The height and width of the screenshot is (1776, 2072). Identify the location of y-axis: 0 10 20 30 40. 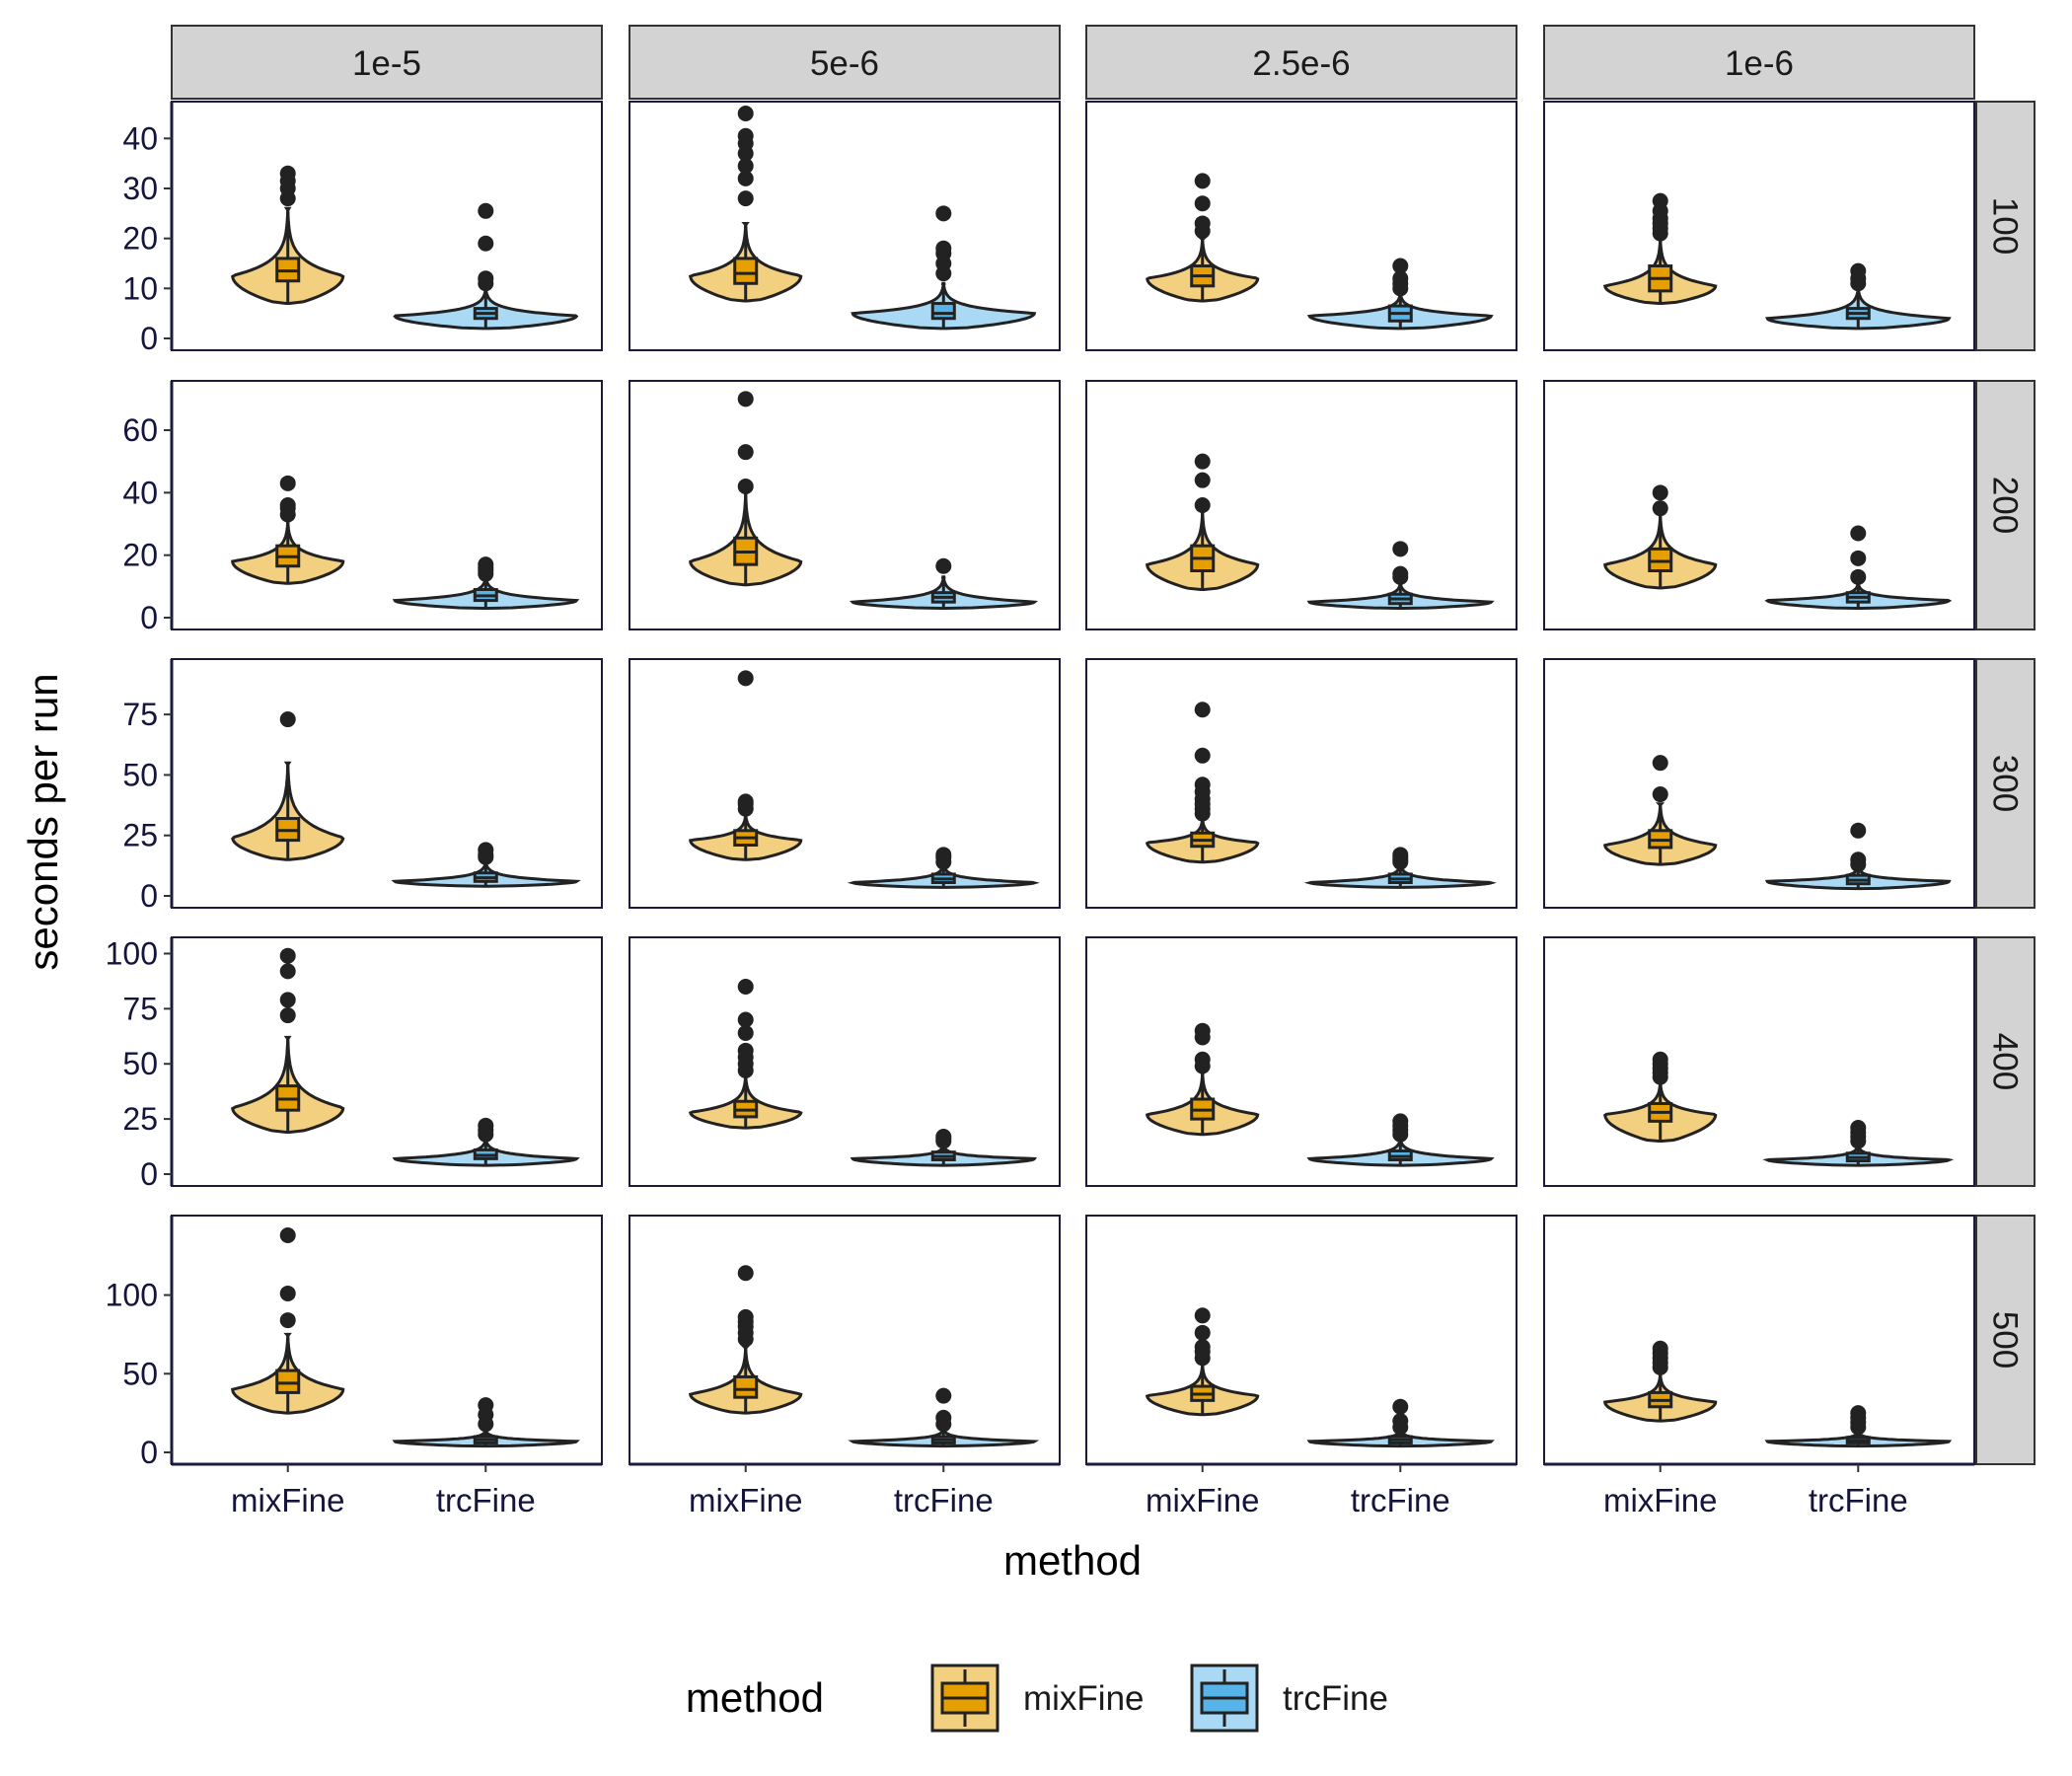
(148, 229).